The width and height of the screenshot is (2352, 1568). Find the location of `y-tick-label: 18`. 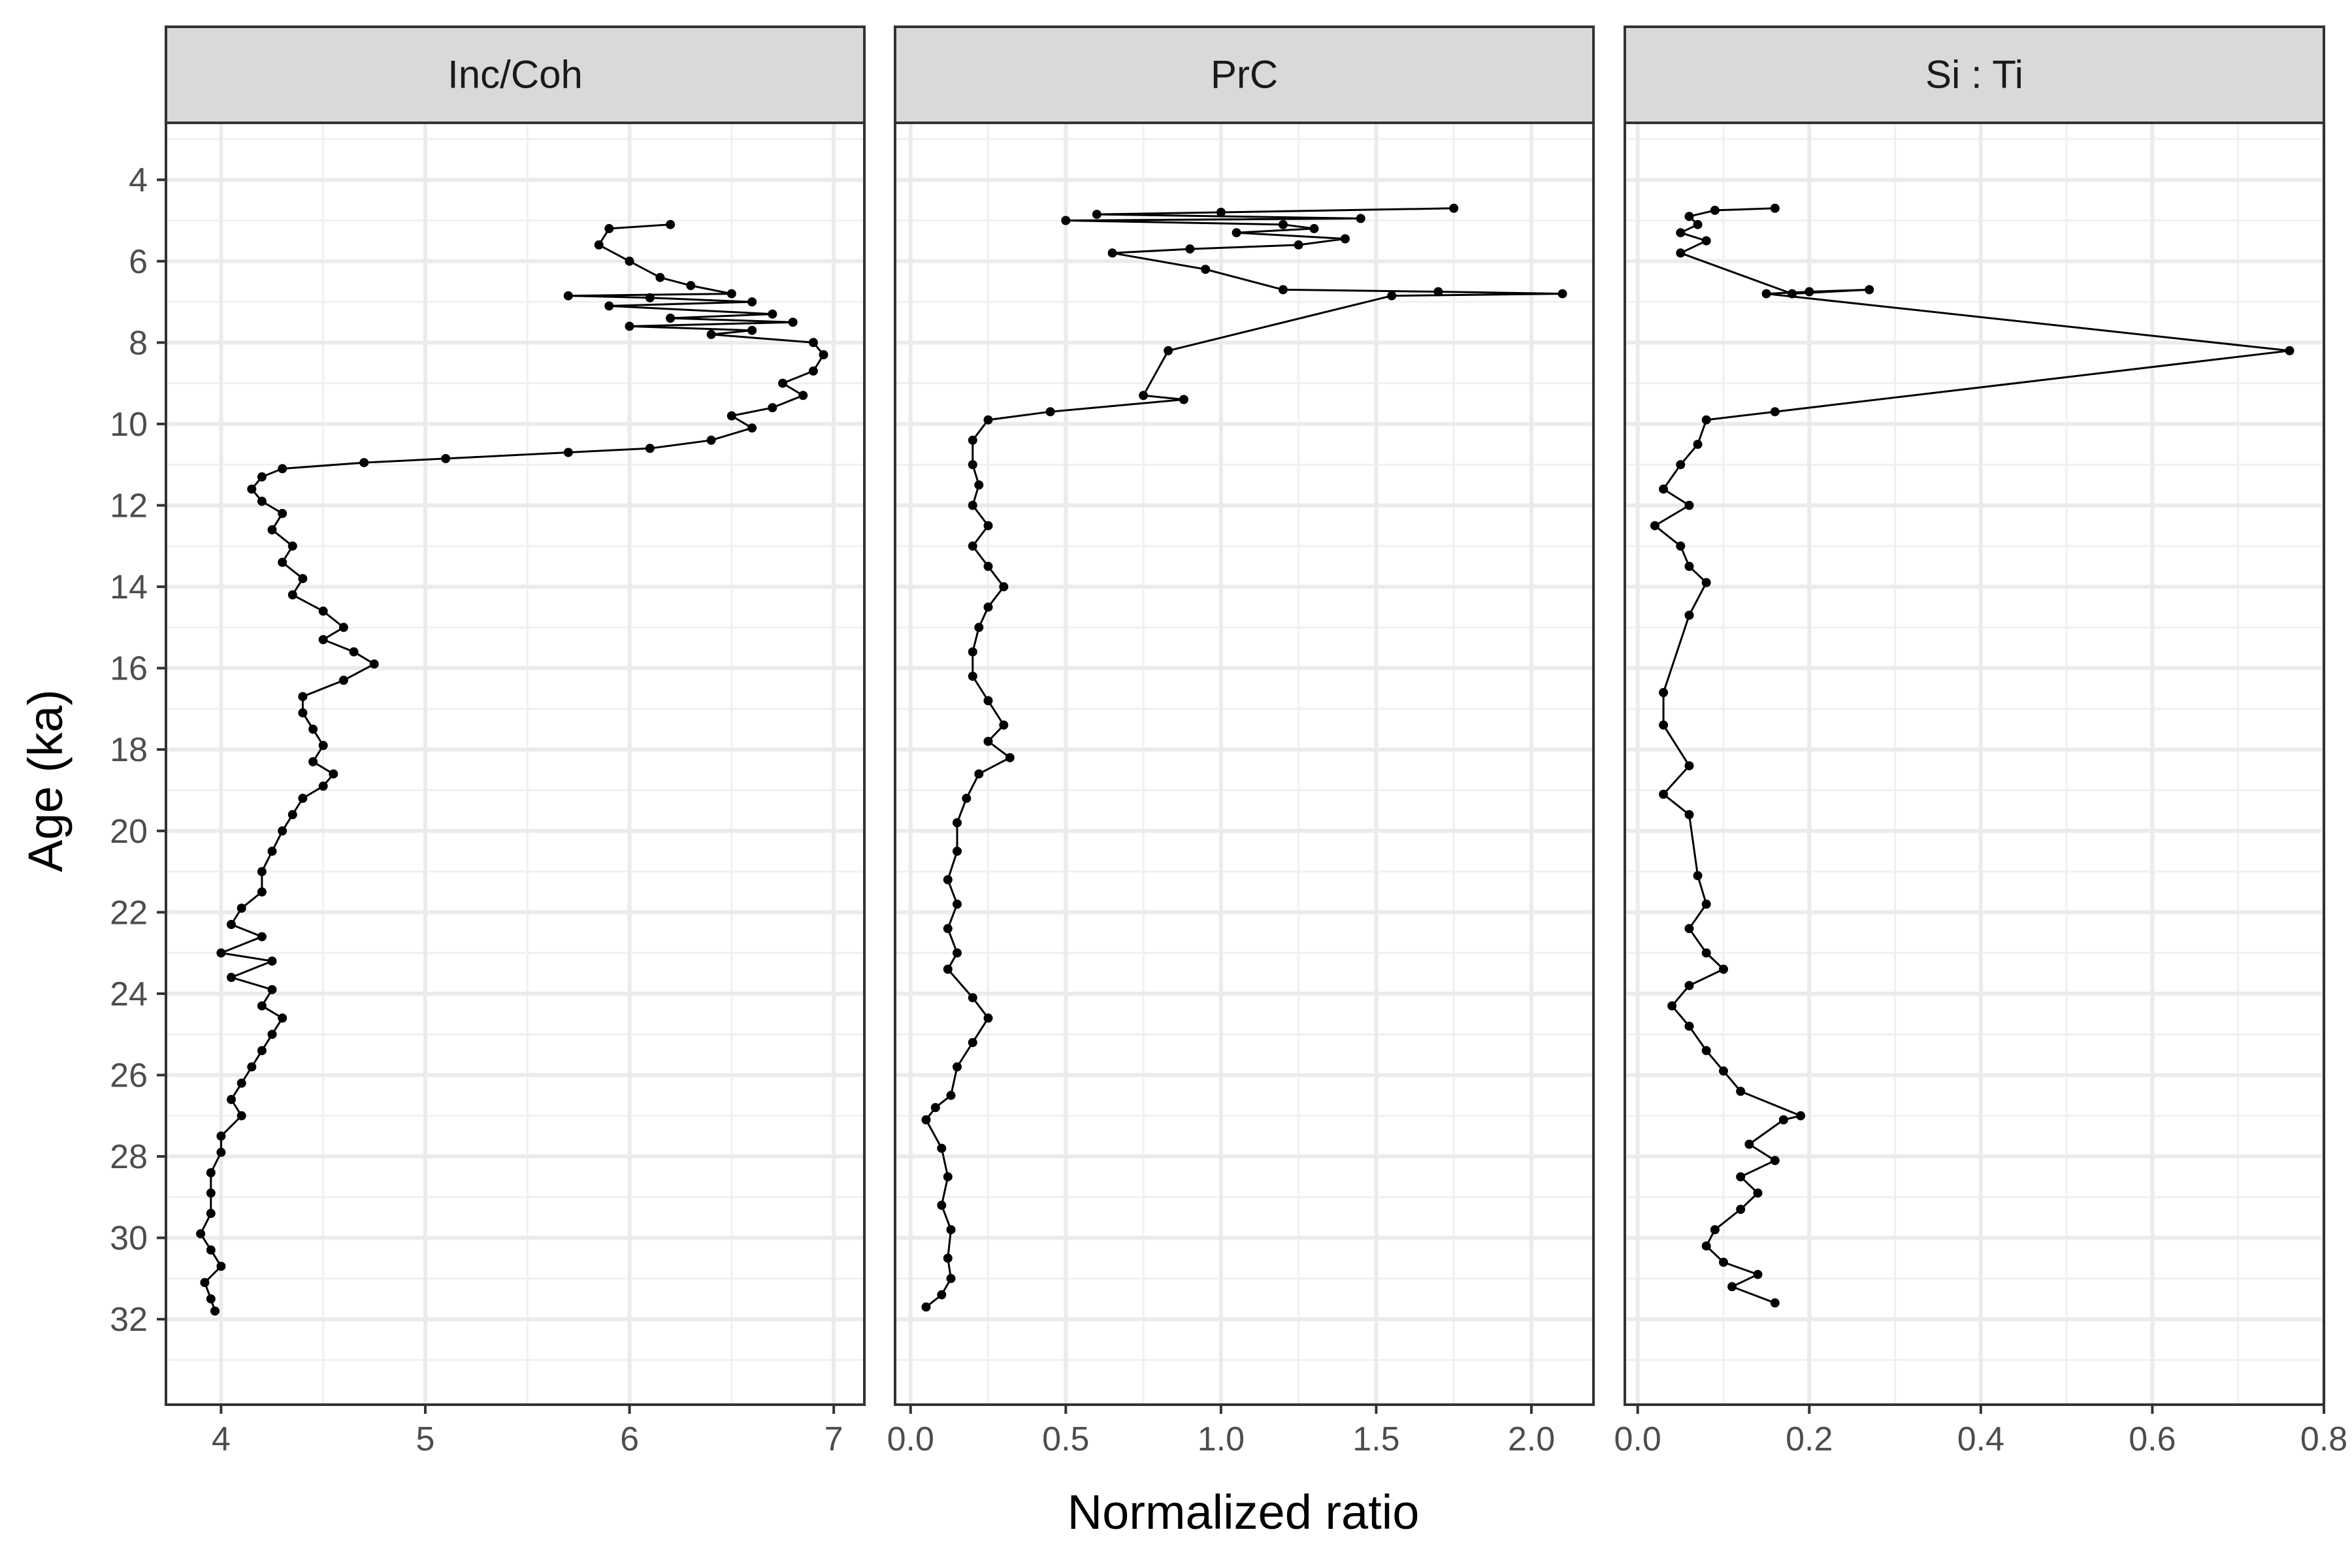

y-tick-label: 18 is located at coordinates (129, 750).